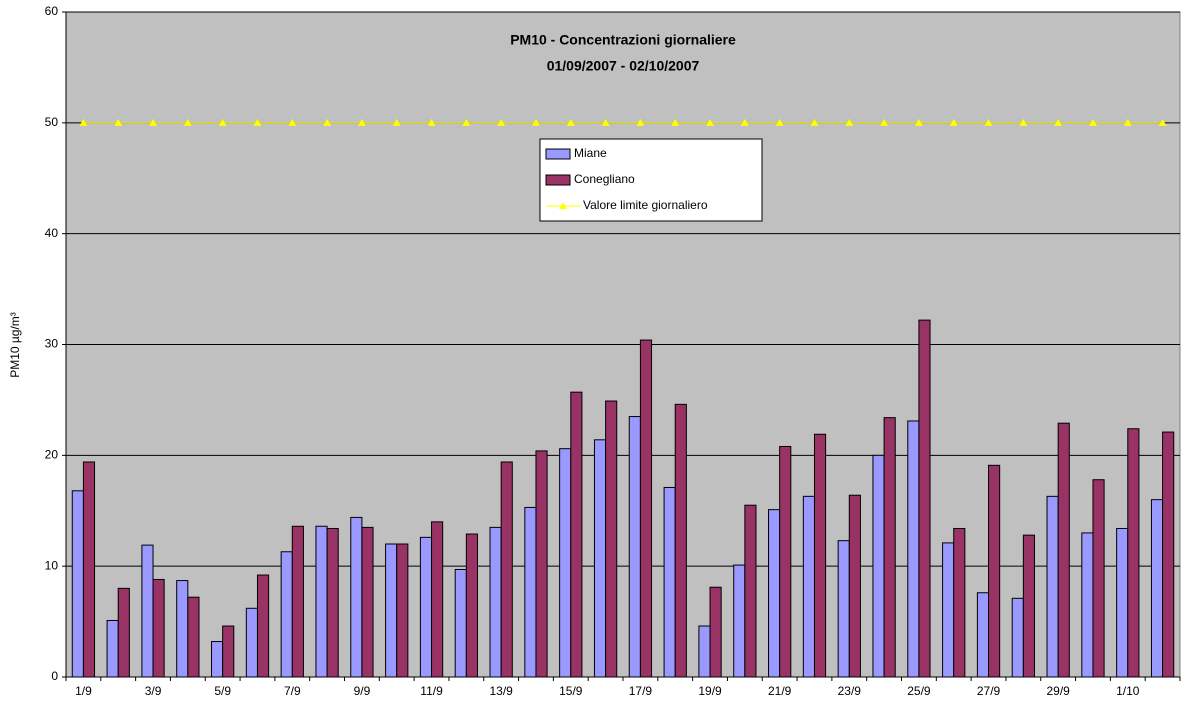 Image resolution: width=1181 pixels, height=711 pixels. Describe the element at coordinates (710, 691) in the screenshot. I see `x-tick-label: 19/9` at that location.